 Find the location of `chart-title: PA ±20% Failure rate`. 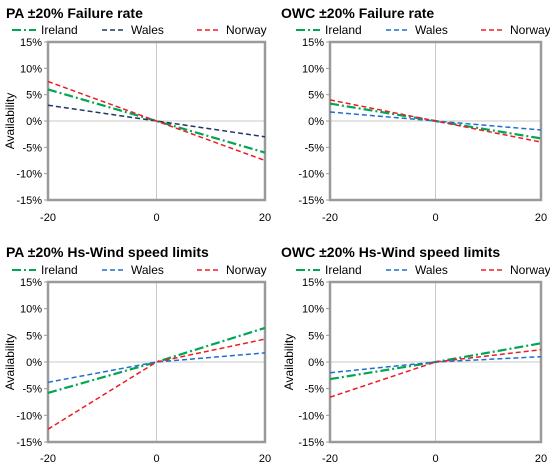

chart-title: PA ±20% Failure rate is located at coordinates (74, 13).